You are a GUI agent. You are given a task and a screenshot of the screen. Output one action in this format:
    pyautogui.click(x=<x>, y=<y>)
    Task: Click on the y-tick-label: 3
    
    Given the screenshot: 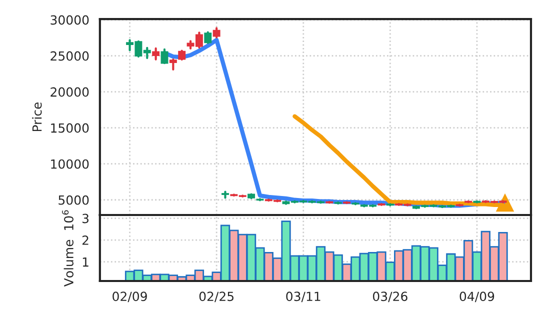 What is the action you would take?
    pyautogui.click(x=85, y=219)
    